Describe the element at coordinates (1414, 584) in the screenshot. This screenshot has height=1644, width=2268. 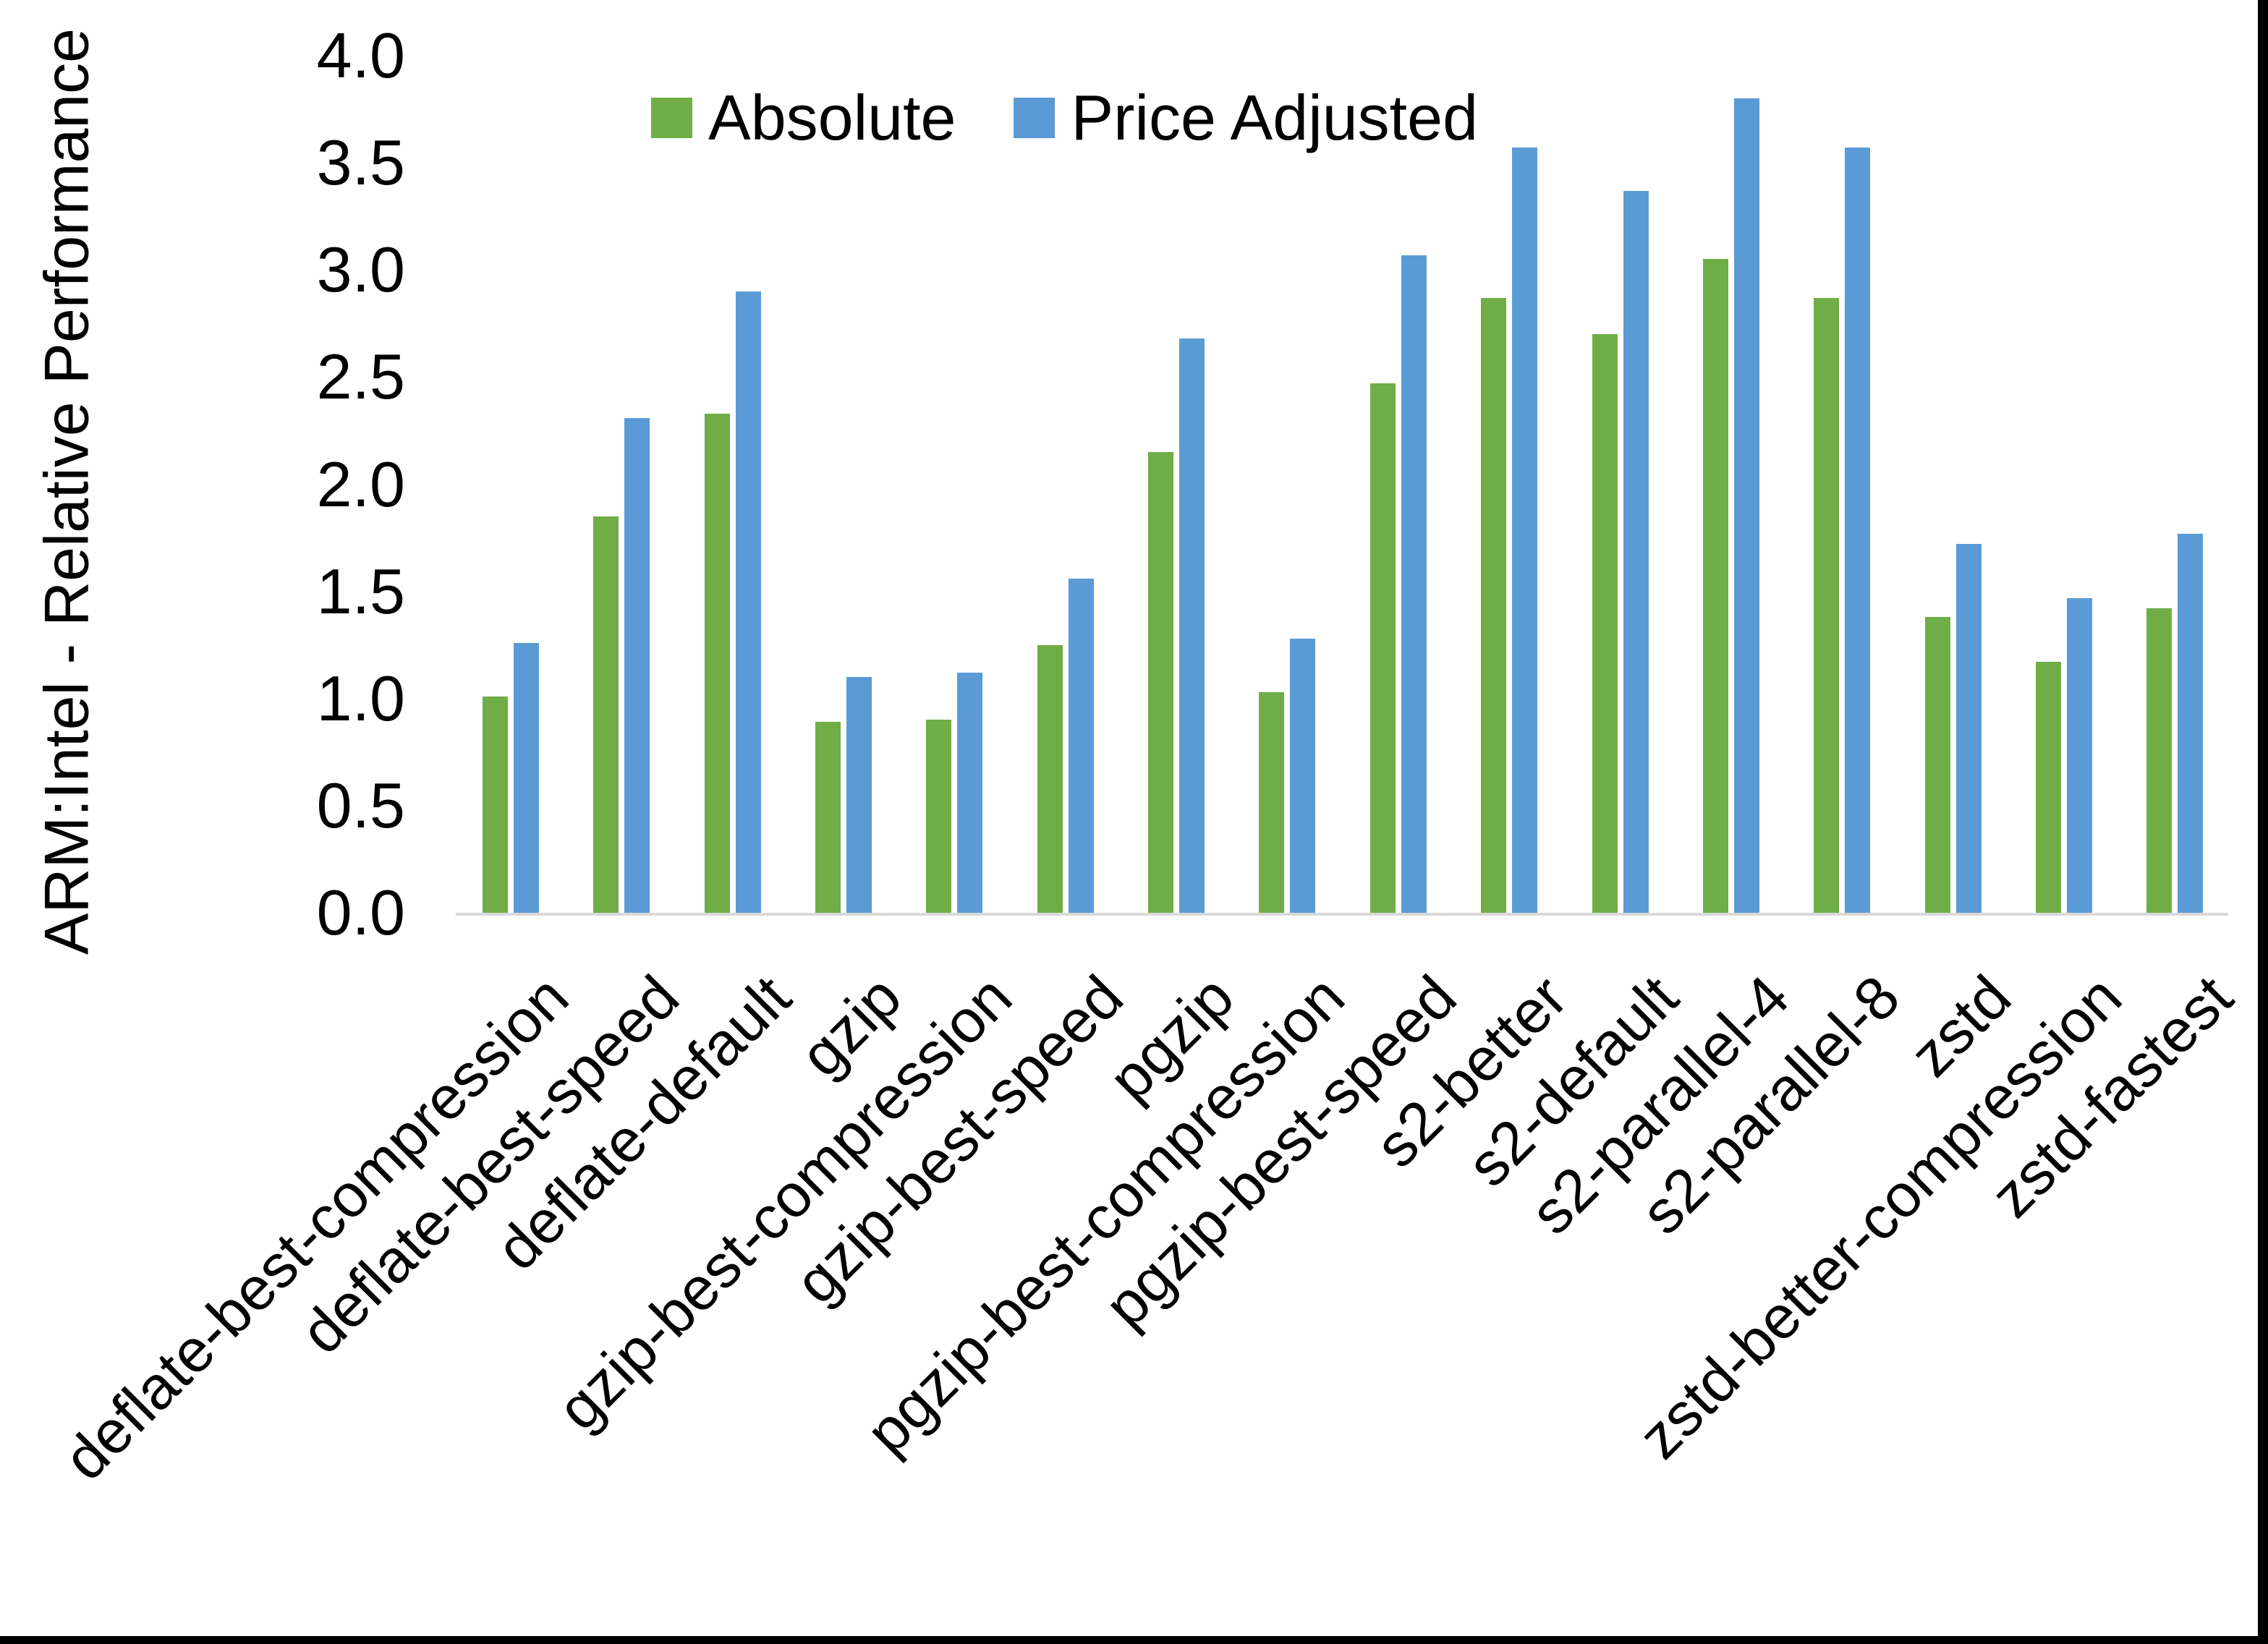
I see `bar-price-adjusted-pgzip-best-speed` at that location.